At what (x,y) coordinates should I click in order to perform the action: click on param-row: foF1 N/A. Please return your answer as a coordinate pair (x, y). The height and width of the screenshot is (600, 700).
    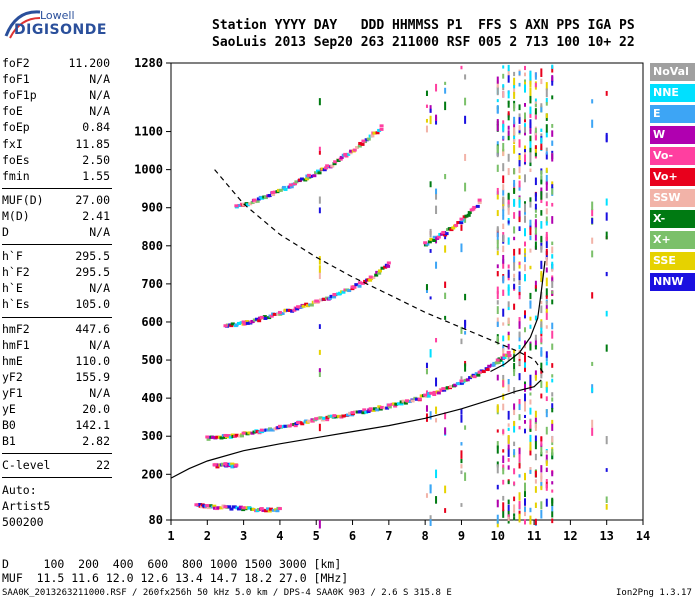
    Looking at the image, I should click on (56, 80).